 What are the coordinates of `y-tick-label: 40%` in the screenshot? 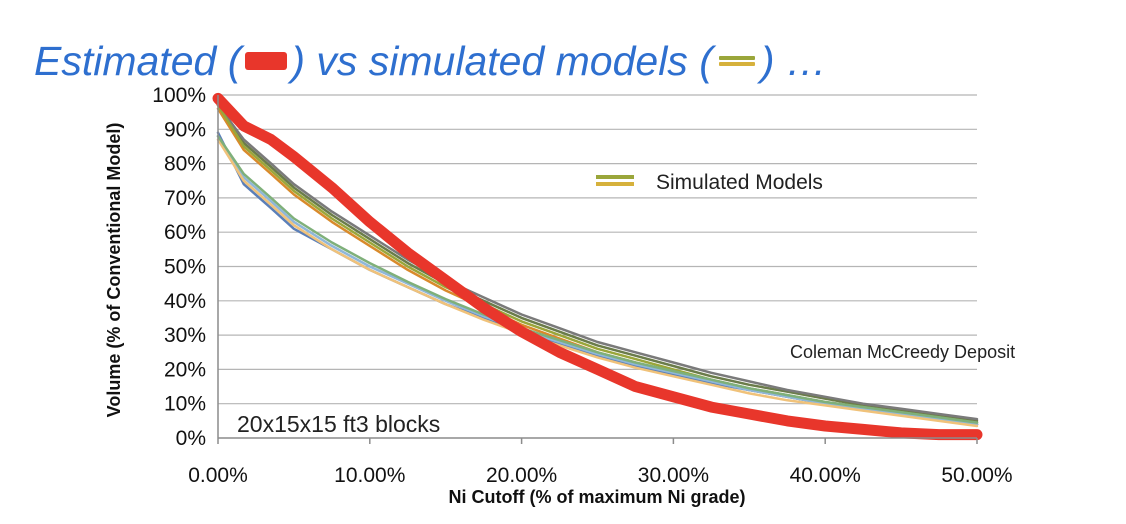 It's located at (185, 301).